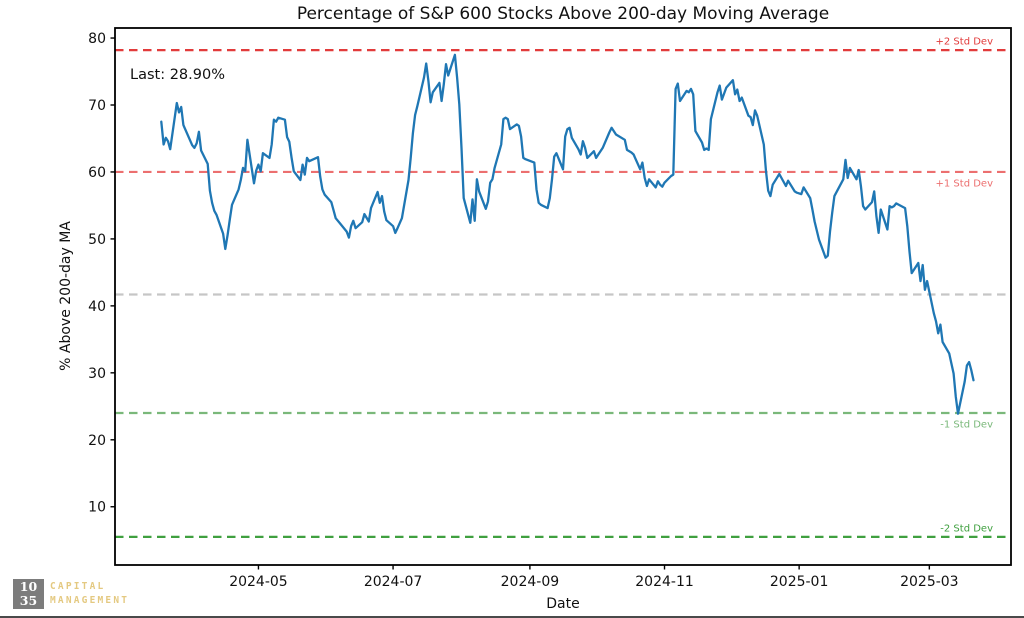  What do you see at coordinates (66, 296) in the screenshot?
I see `y-axis-label: % Above 200-day MA` at bounding box center [66, 296].